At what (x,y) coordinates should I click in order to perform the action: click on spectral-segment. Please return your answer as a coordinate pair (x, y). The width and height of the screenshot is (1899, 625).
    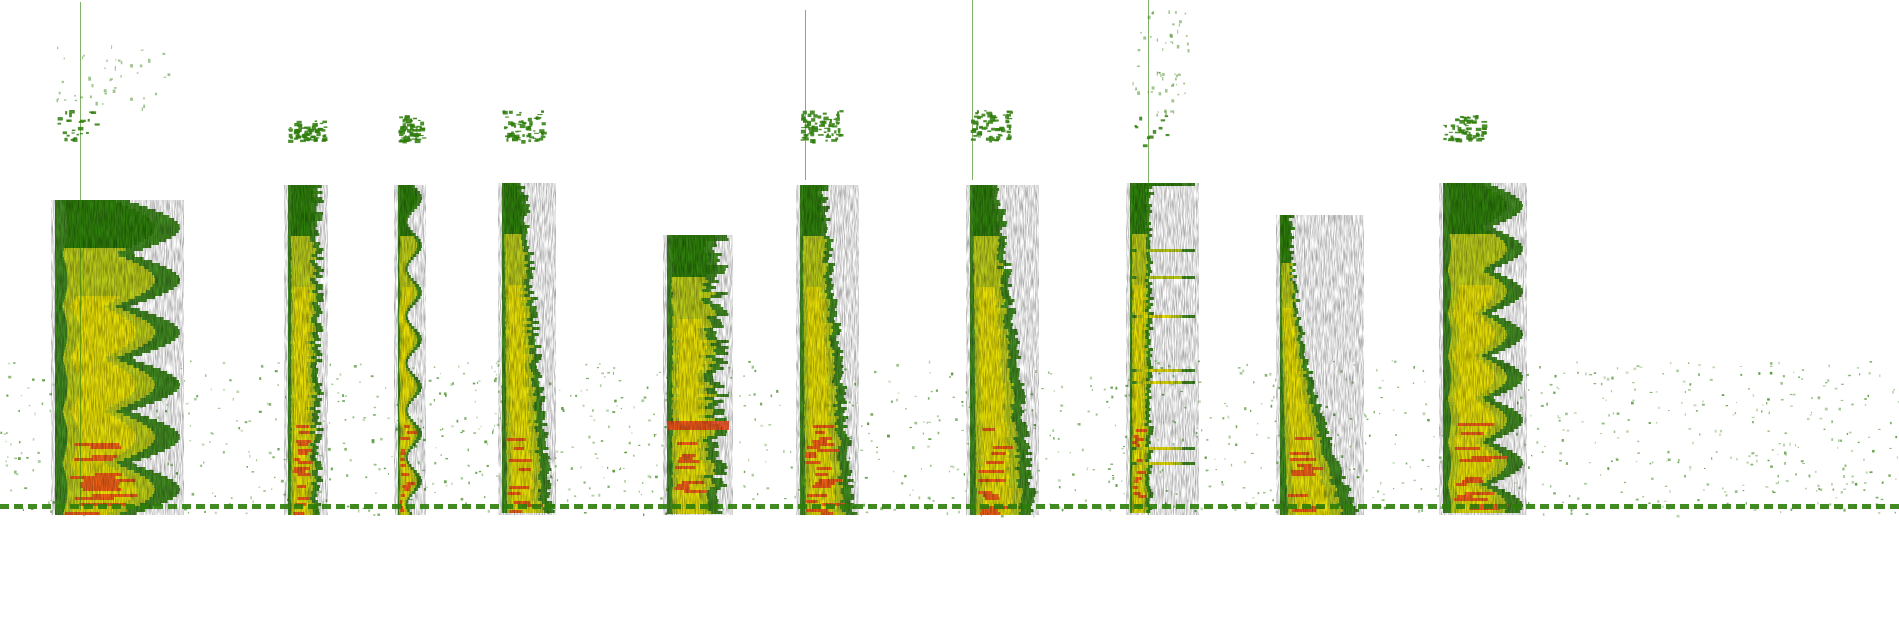
    Looking at the image, I should click on (527, 312).